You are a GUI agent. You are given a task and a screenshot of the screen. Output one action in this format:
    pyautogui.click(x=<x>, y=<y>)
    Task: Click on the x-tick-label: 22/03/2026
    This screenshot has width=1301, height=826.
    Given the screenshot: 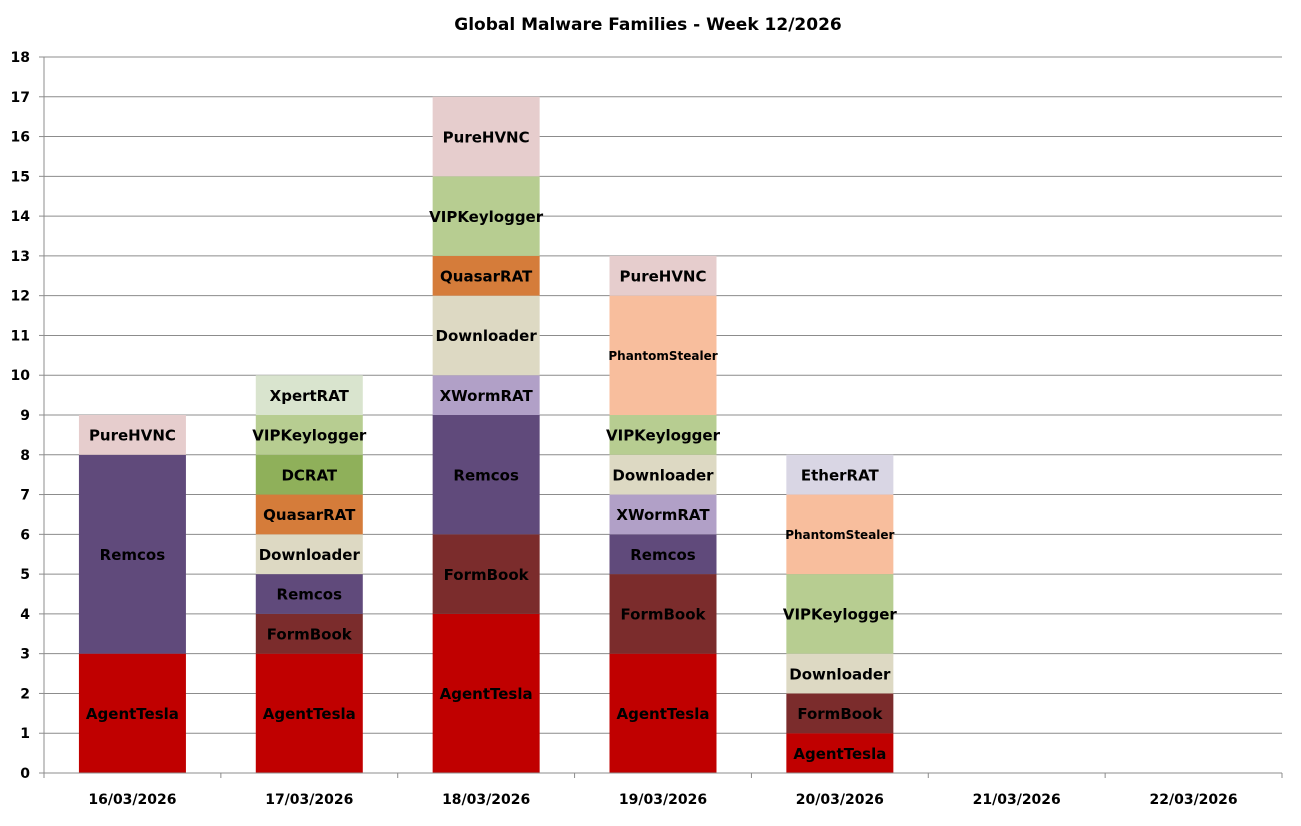 What is the action you would take?
    pyautogui.click(x=1193, y=800)
    